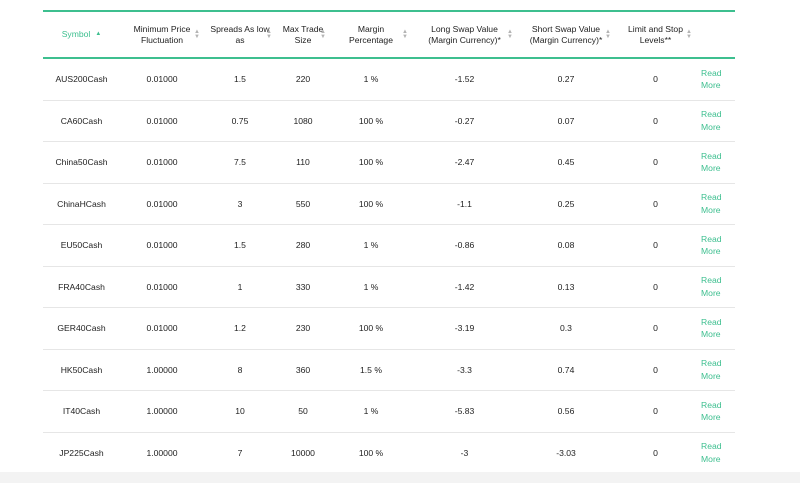  What do you see at coordinates (81, 203) in the screenshot?
I see `symbol-cell: ChinaHCash` at bounding box center [81, 203].